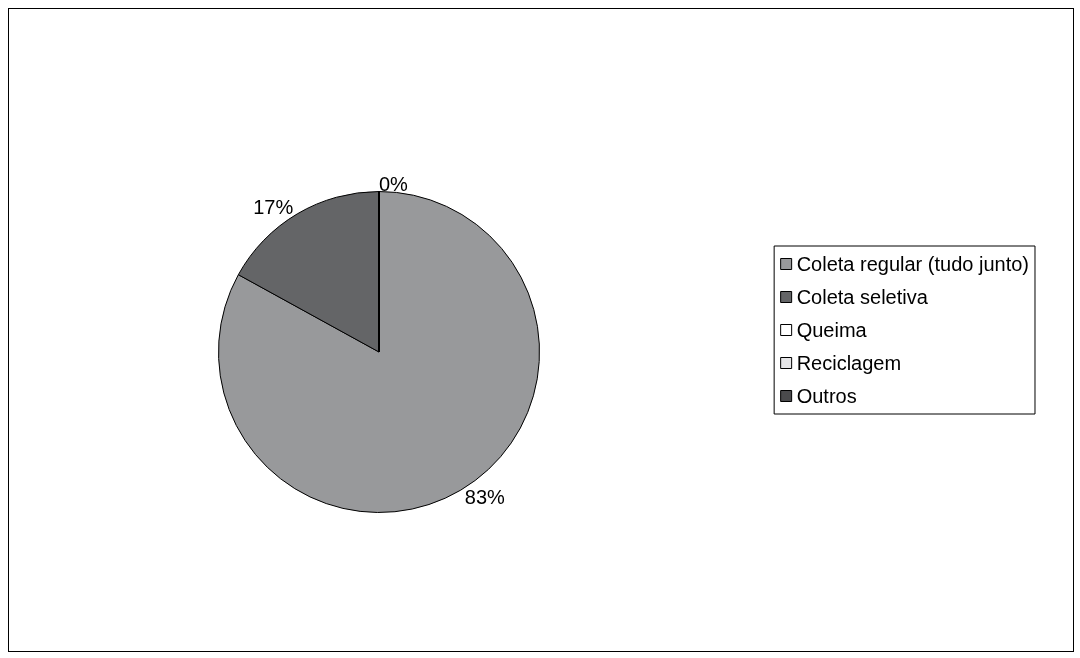 The image size is (1080, 658). Describe the element at coordinates (393, 183) in the screenshot. I see `text: 0%` at that location.